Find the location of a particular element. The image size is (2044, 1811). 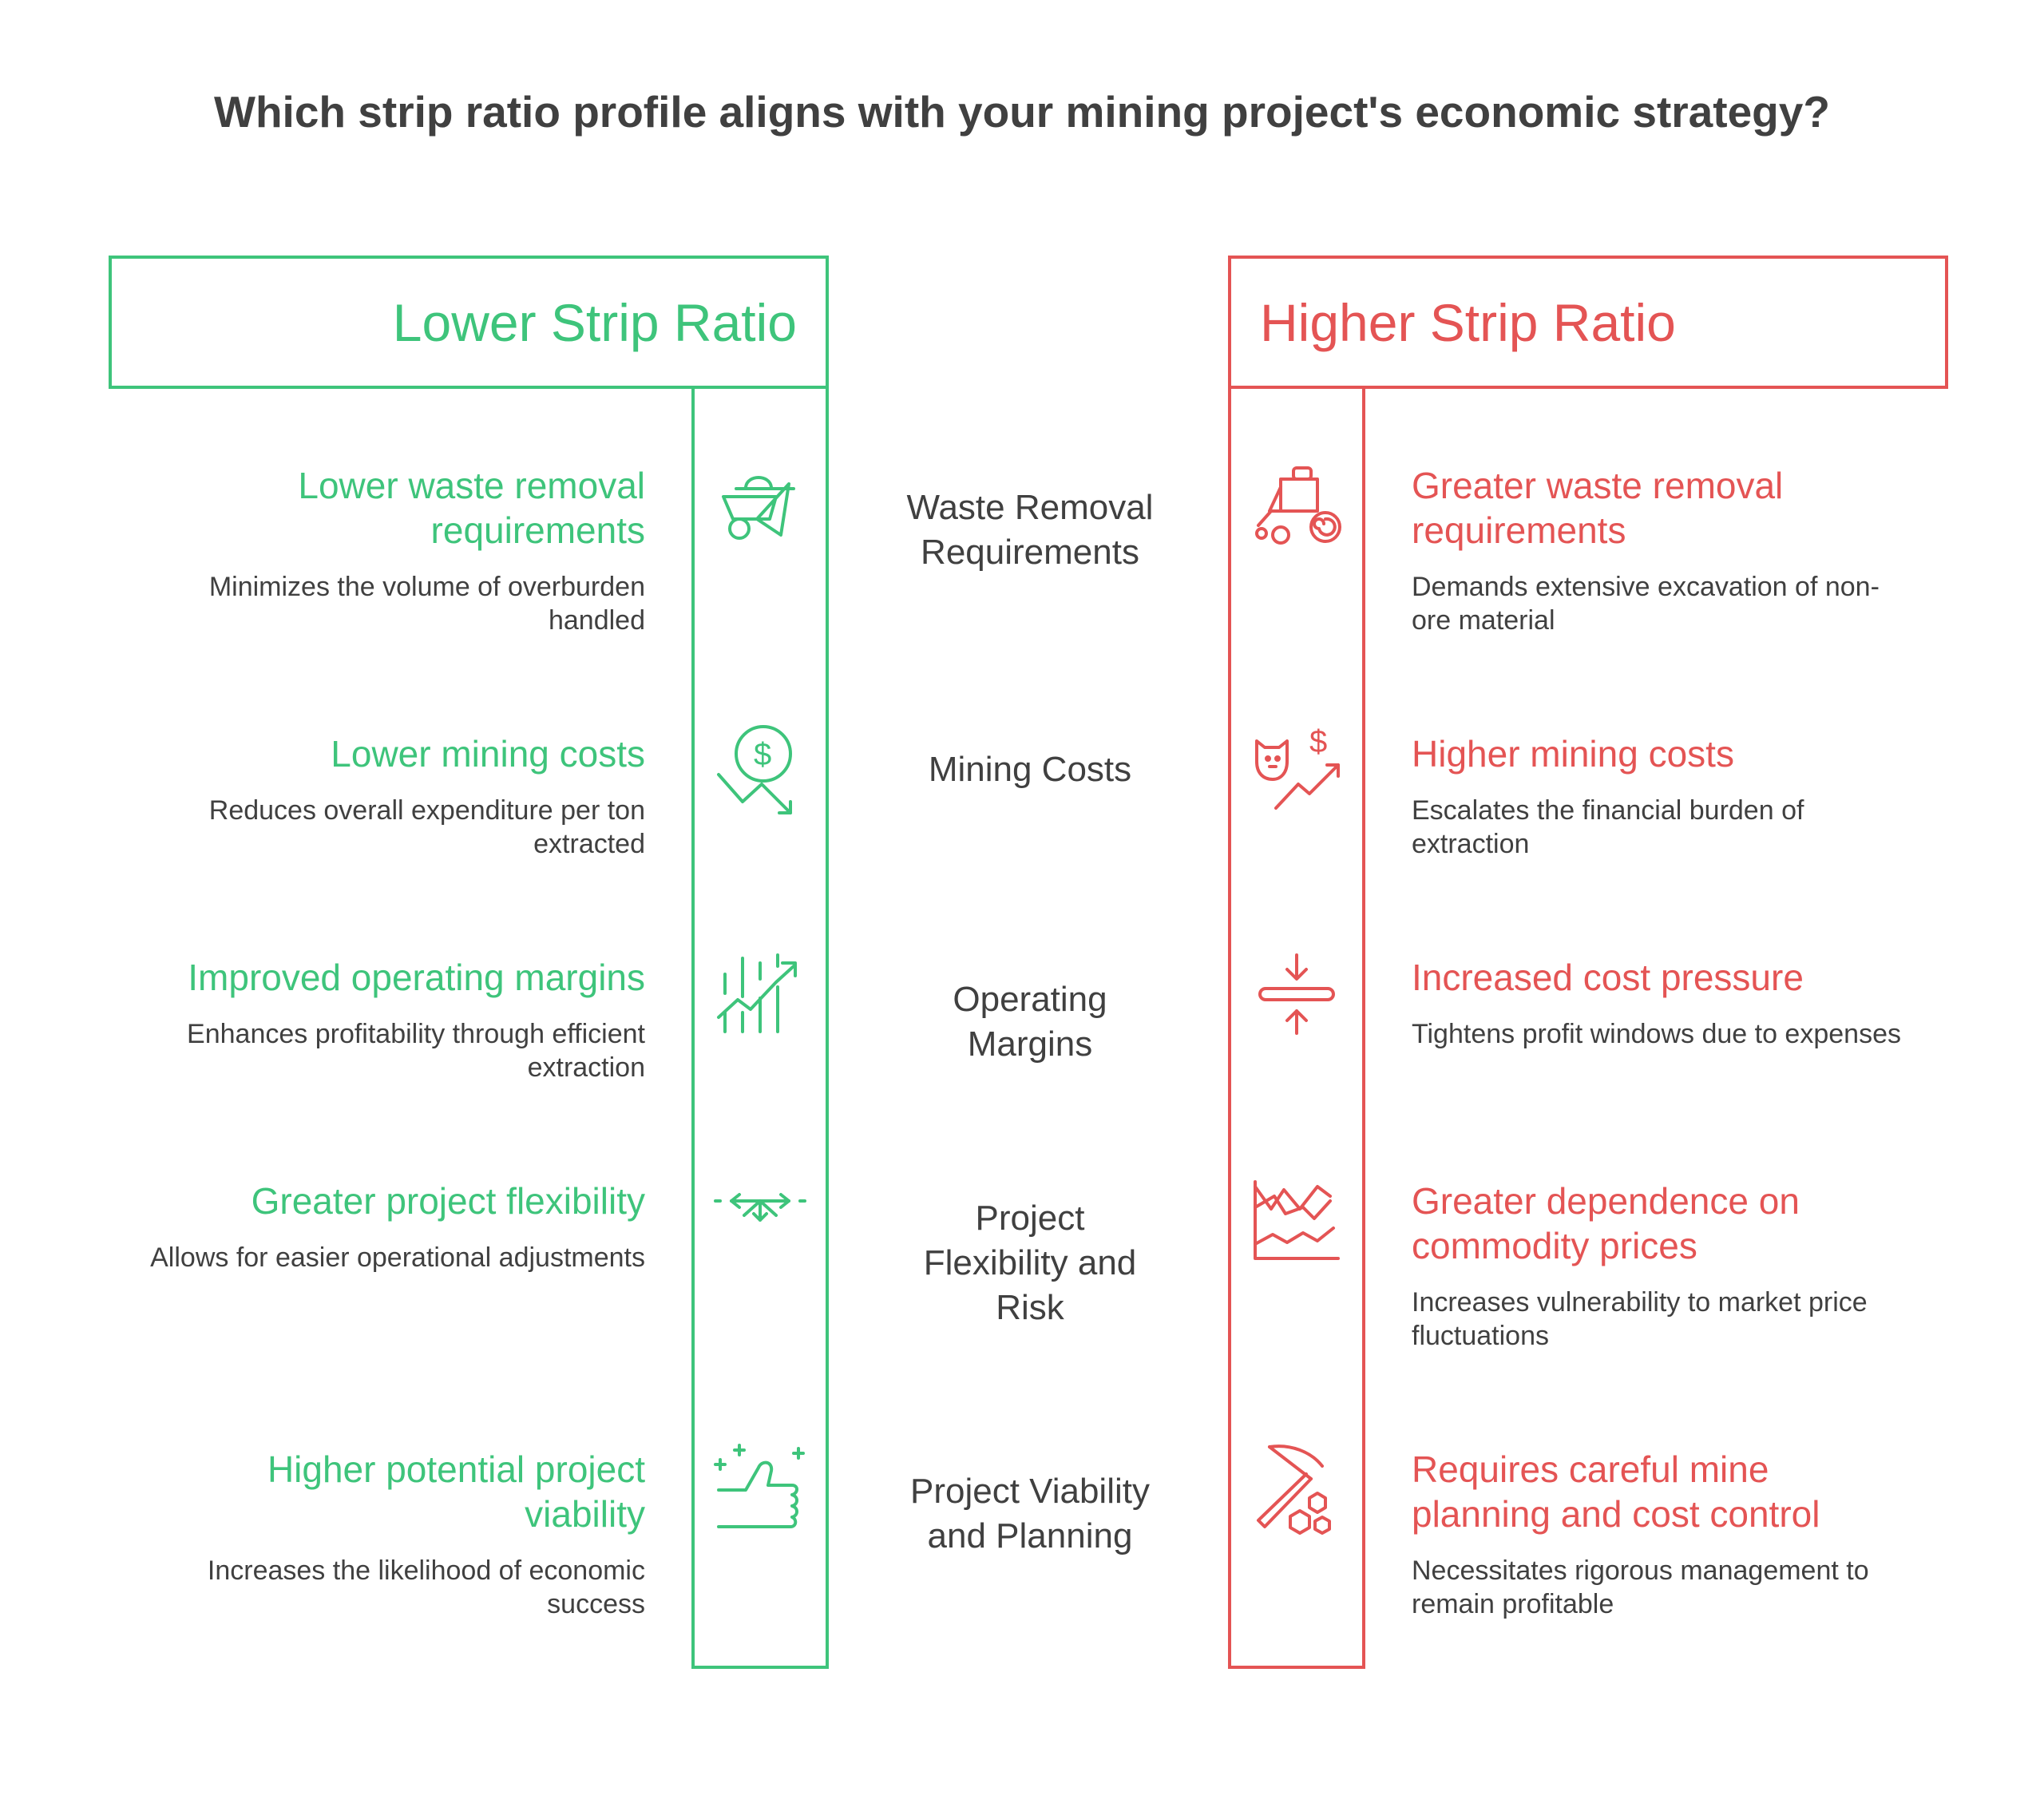

lower-strip-ratio-label: Lower Strip Ratio is located at coordinates (594, 322).